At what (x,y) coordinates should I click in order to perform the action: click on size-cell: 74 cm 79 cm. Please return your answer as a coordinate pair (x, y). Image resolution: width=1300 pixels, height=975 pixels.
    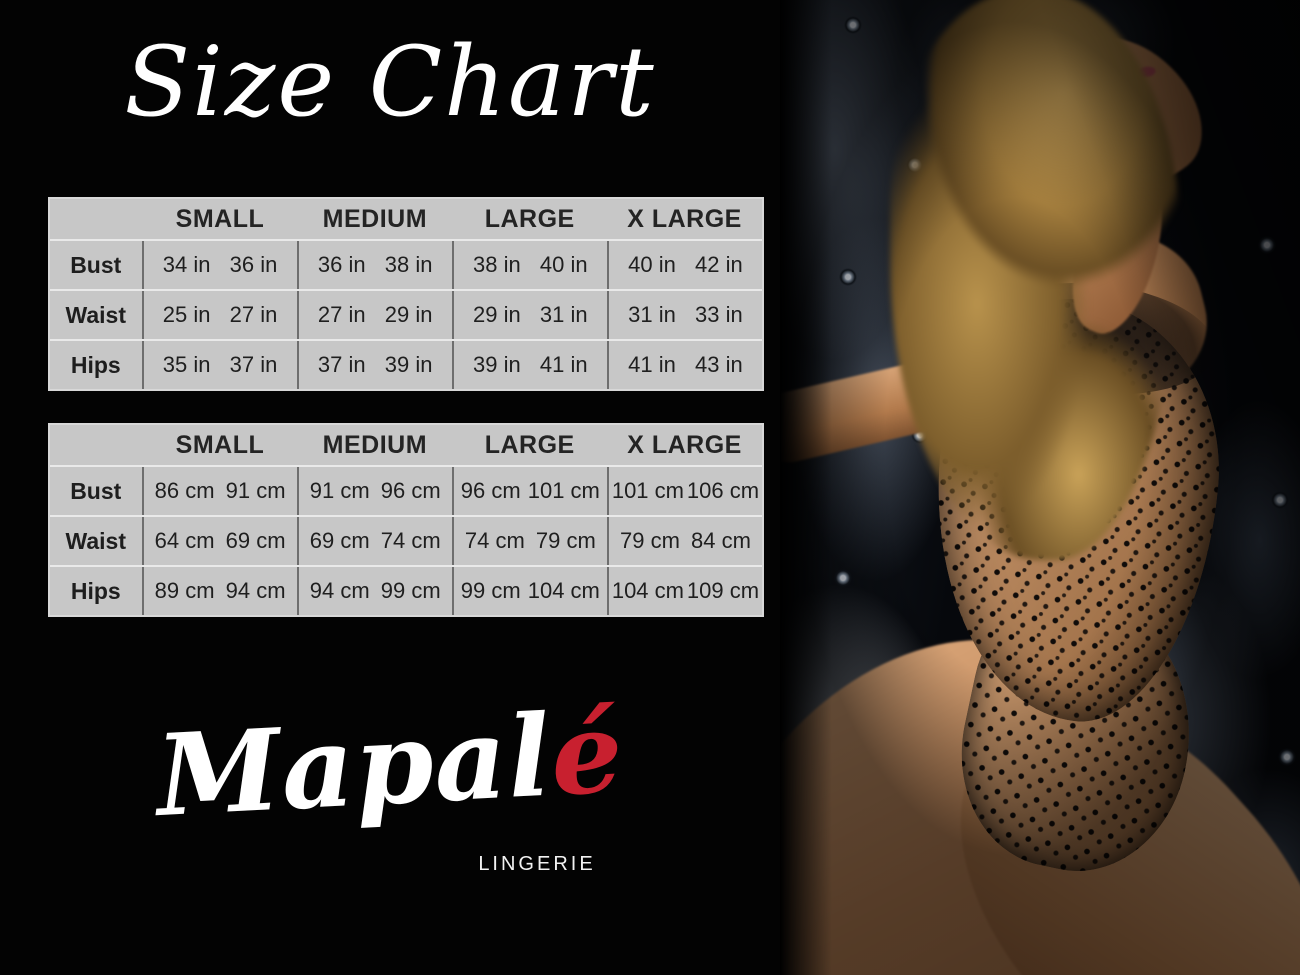
    Looking at the image, I should click on (529, 541).